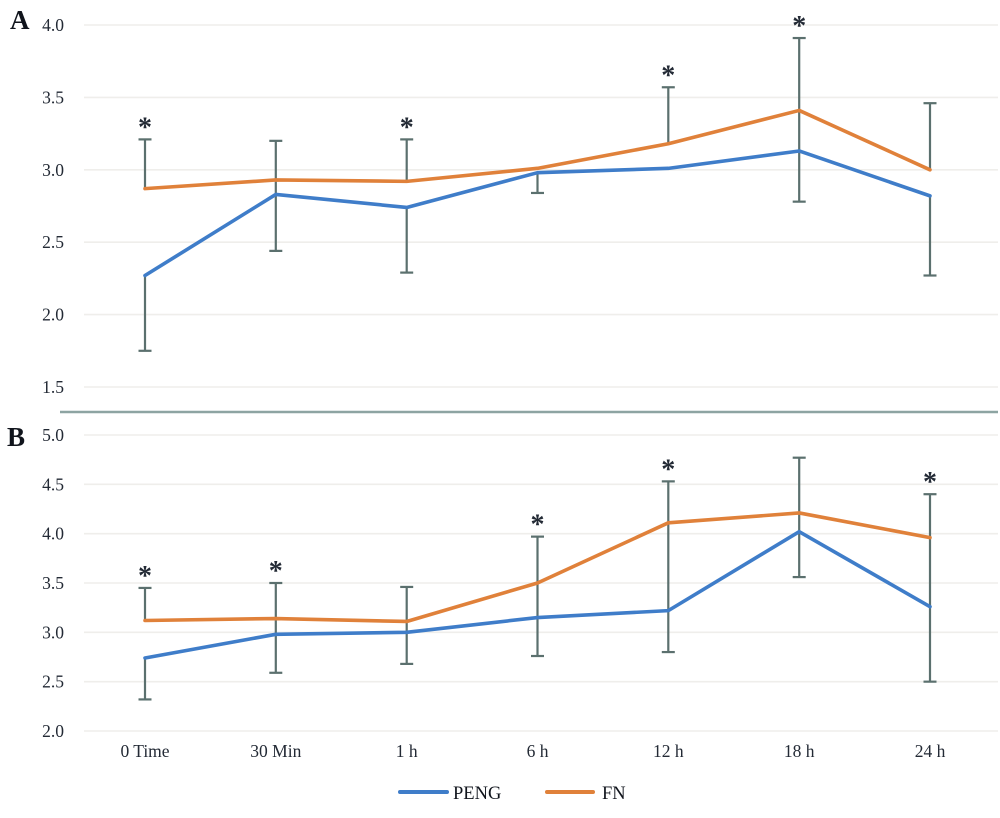  What do you see at coordinates (275, 751) in the screenshot?
I see `x-tick-label: 30 Min` at bounding box center [275, 751].